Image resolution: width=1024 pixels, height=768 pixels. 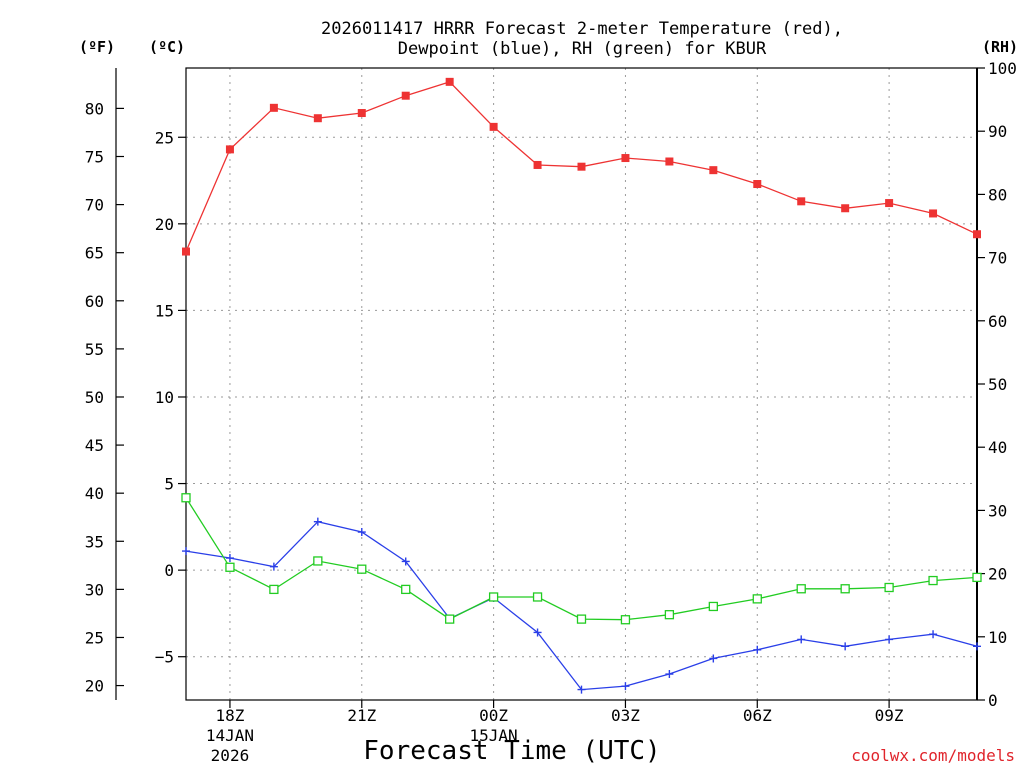 I want to click on fahrenheit-tick-label: 35, so click(x=94, y=541).